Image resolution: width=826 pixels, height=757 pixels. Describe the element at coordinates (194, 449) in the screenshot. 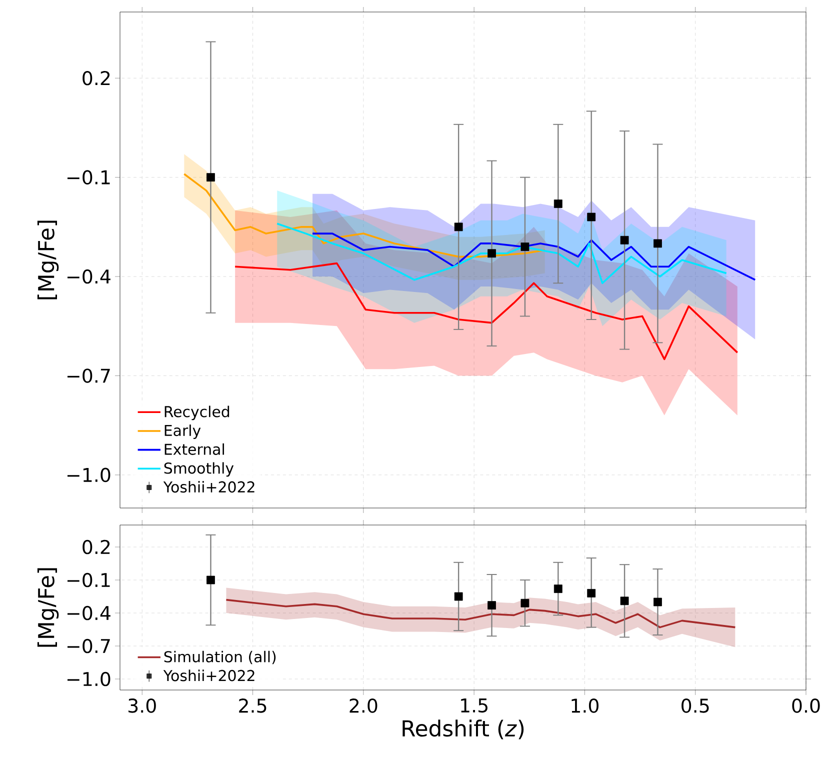

I see `legend-label: External` at that location.